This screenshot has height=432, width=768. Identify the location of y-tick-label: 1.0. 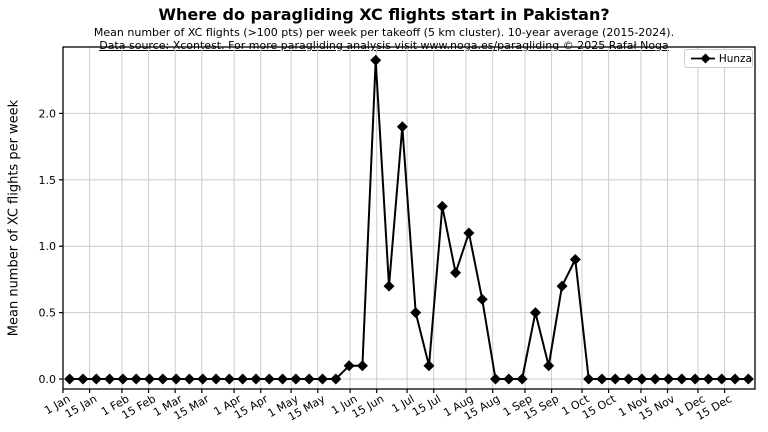
(48, 246).